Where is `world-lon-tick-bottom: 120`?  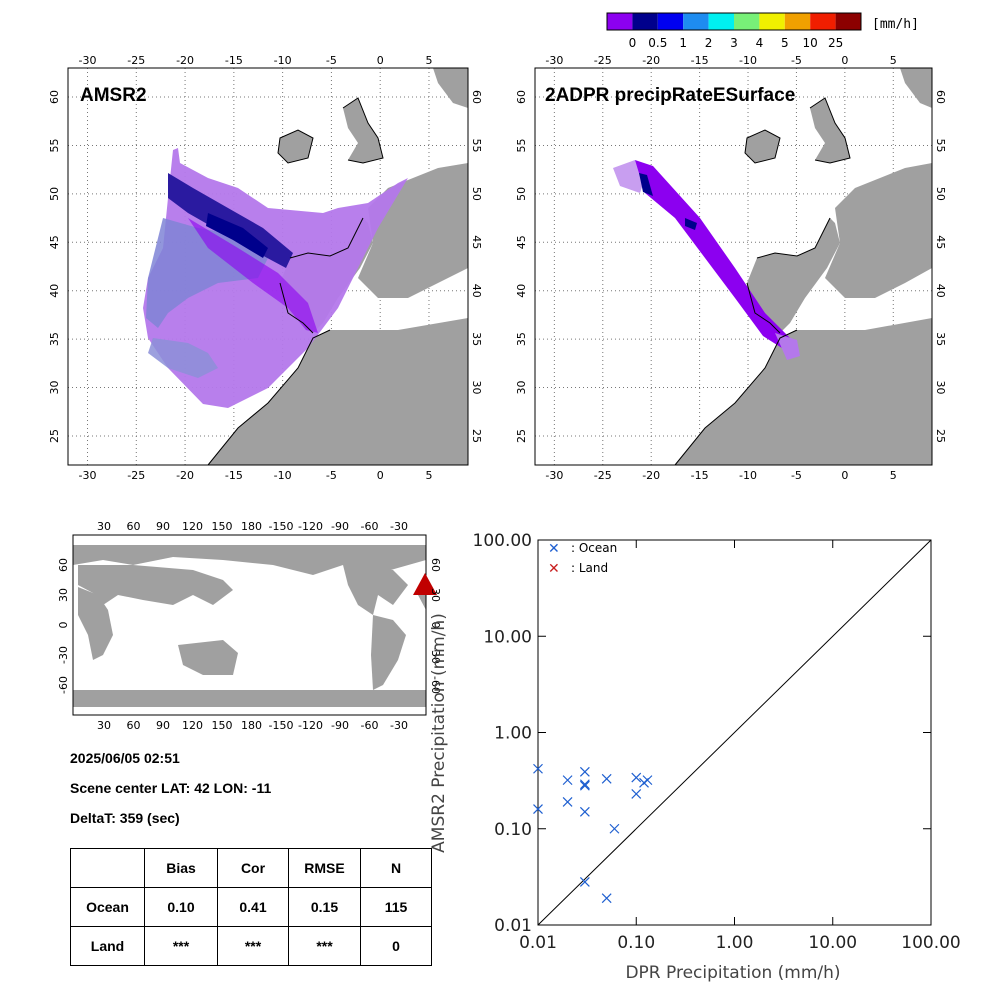
world-lon-tick-bottom: 120 is located at coordinates (192, 725).